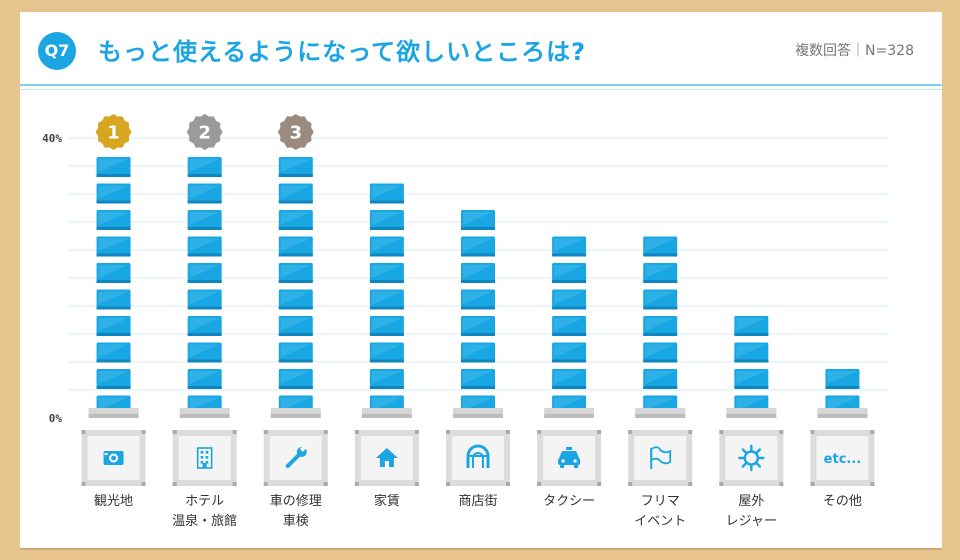 The image size is (960, 560). What do you see at coordinates (57, 51) in the screenshot?
I see `question-badge: Q7` at bounding box center [57, 51].